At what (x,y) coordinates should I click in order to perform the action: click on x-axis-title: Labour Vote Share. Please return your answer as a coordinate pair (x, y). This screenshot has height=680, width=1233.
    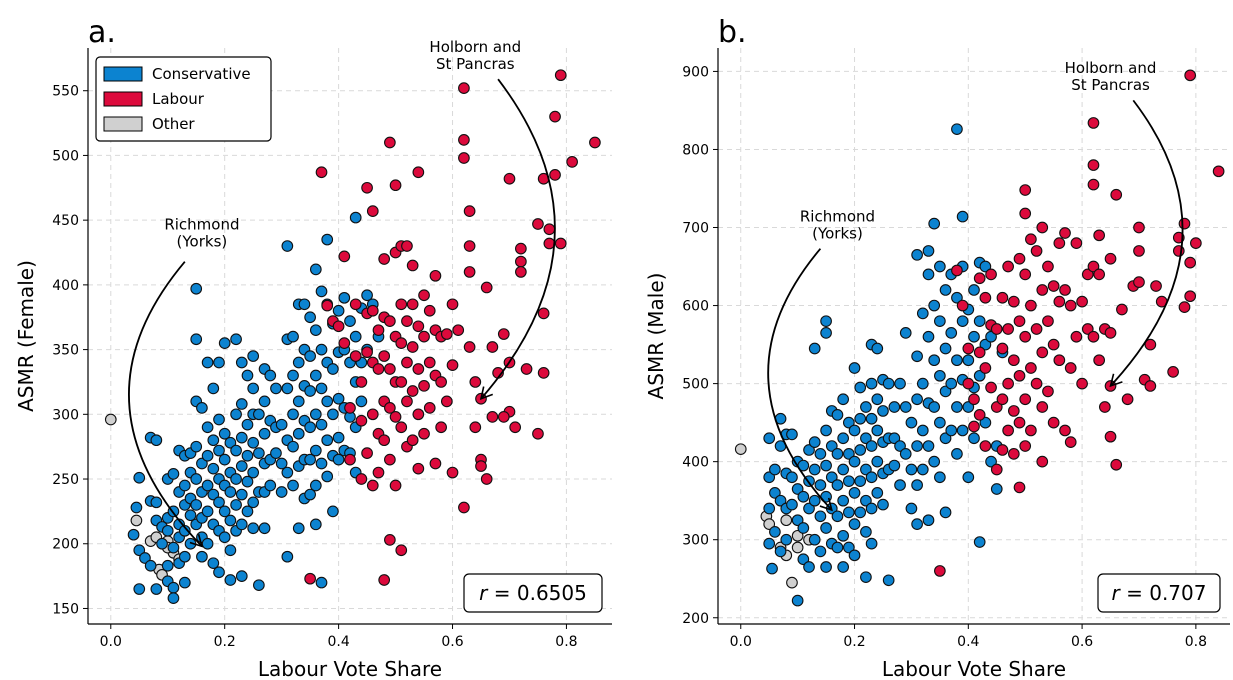
    Looking at the image, I should click on (350, 668).